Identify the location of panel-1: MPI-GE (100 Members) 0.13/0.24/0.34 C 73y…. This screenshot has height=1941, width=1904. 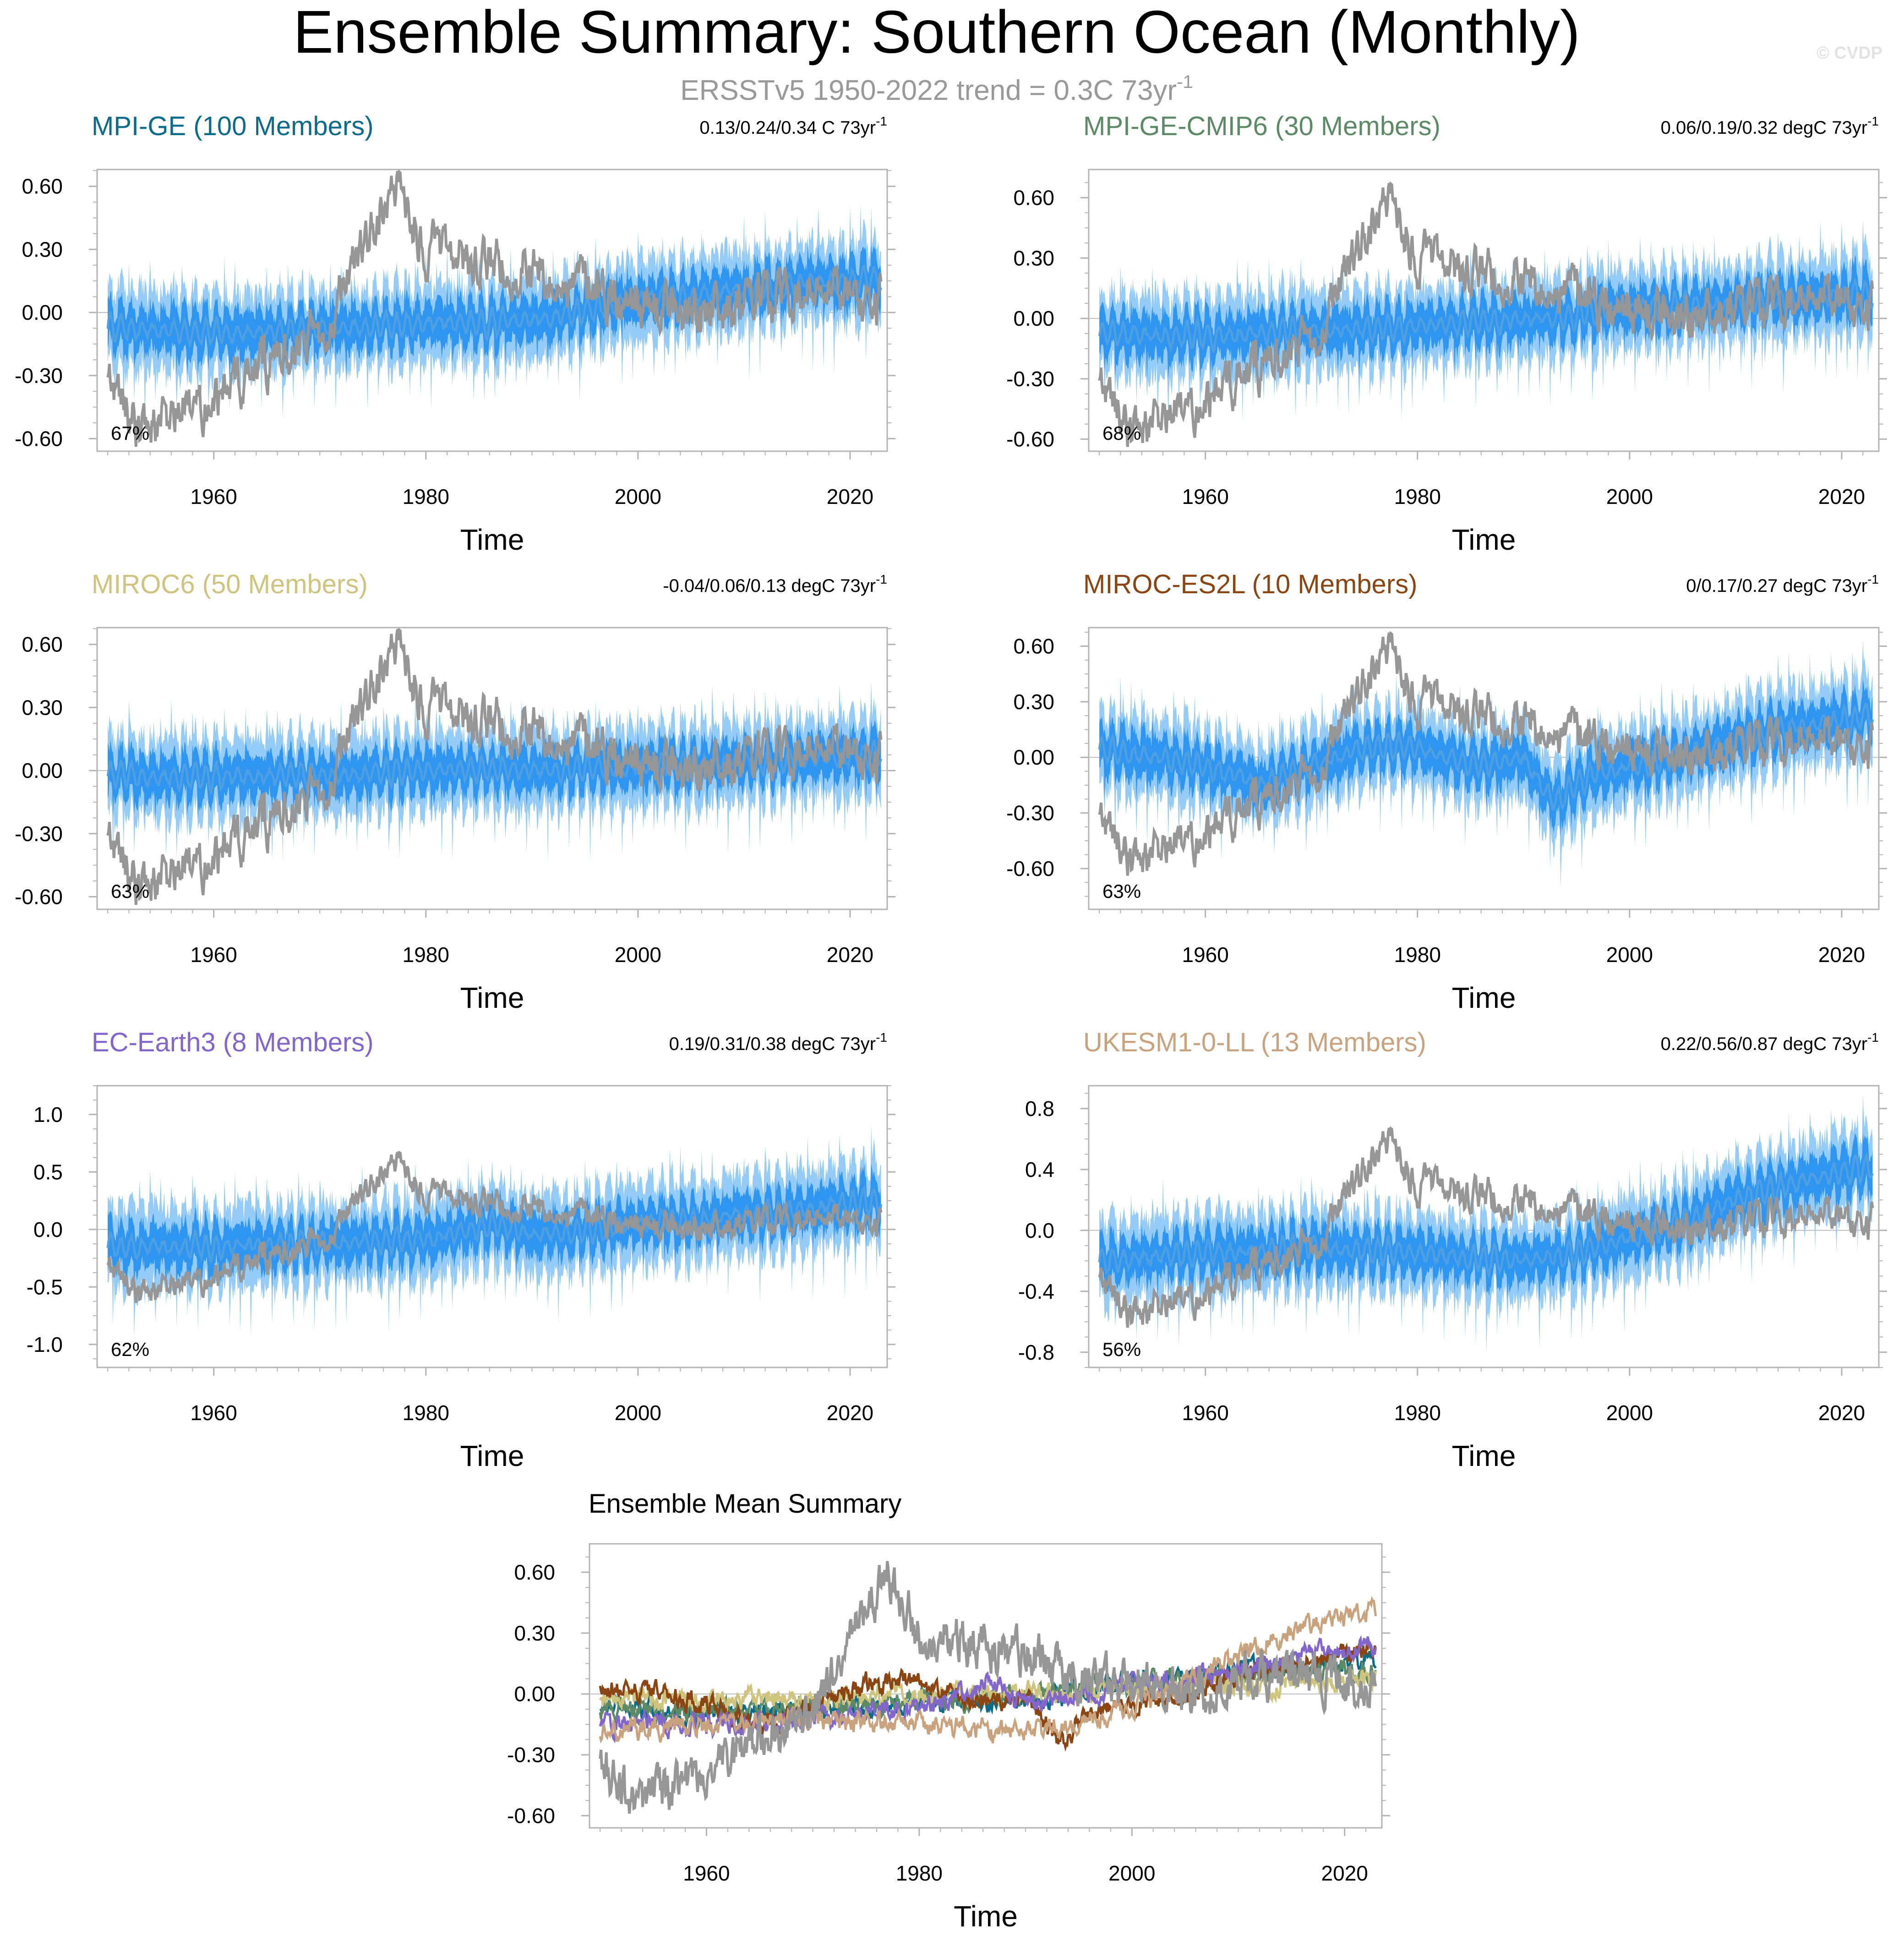
(455, 333).